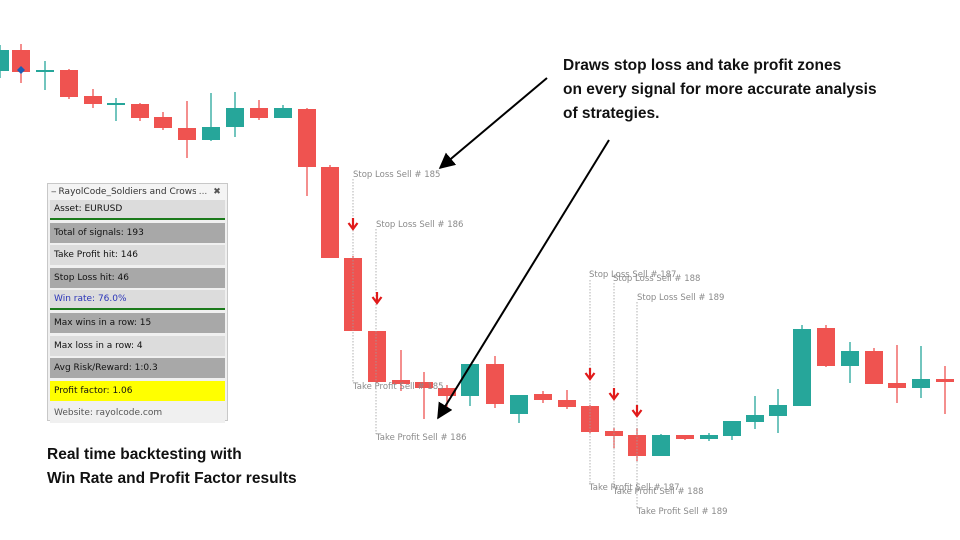  Describe the element at coordinates (137, 300) in the screenshot. I see `row-win-rate: Win rate: 76.0%` at that location.